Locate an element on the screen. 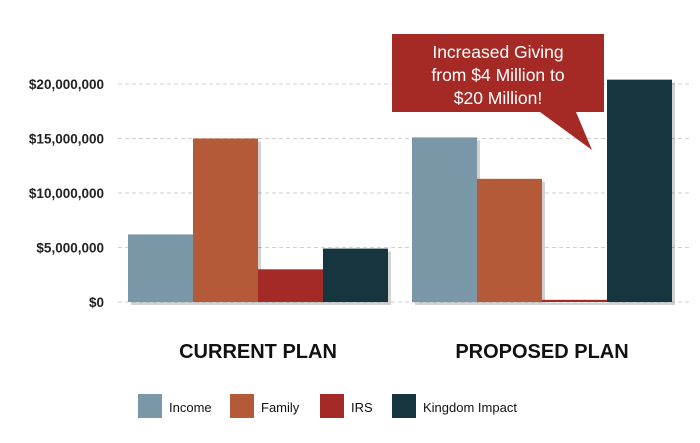 This screenshot has height=443, width=700. callout-bubble is located at coordinates (498, 92).